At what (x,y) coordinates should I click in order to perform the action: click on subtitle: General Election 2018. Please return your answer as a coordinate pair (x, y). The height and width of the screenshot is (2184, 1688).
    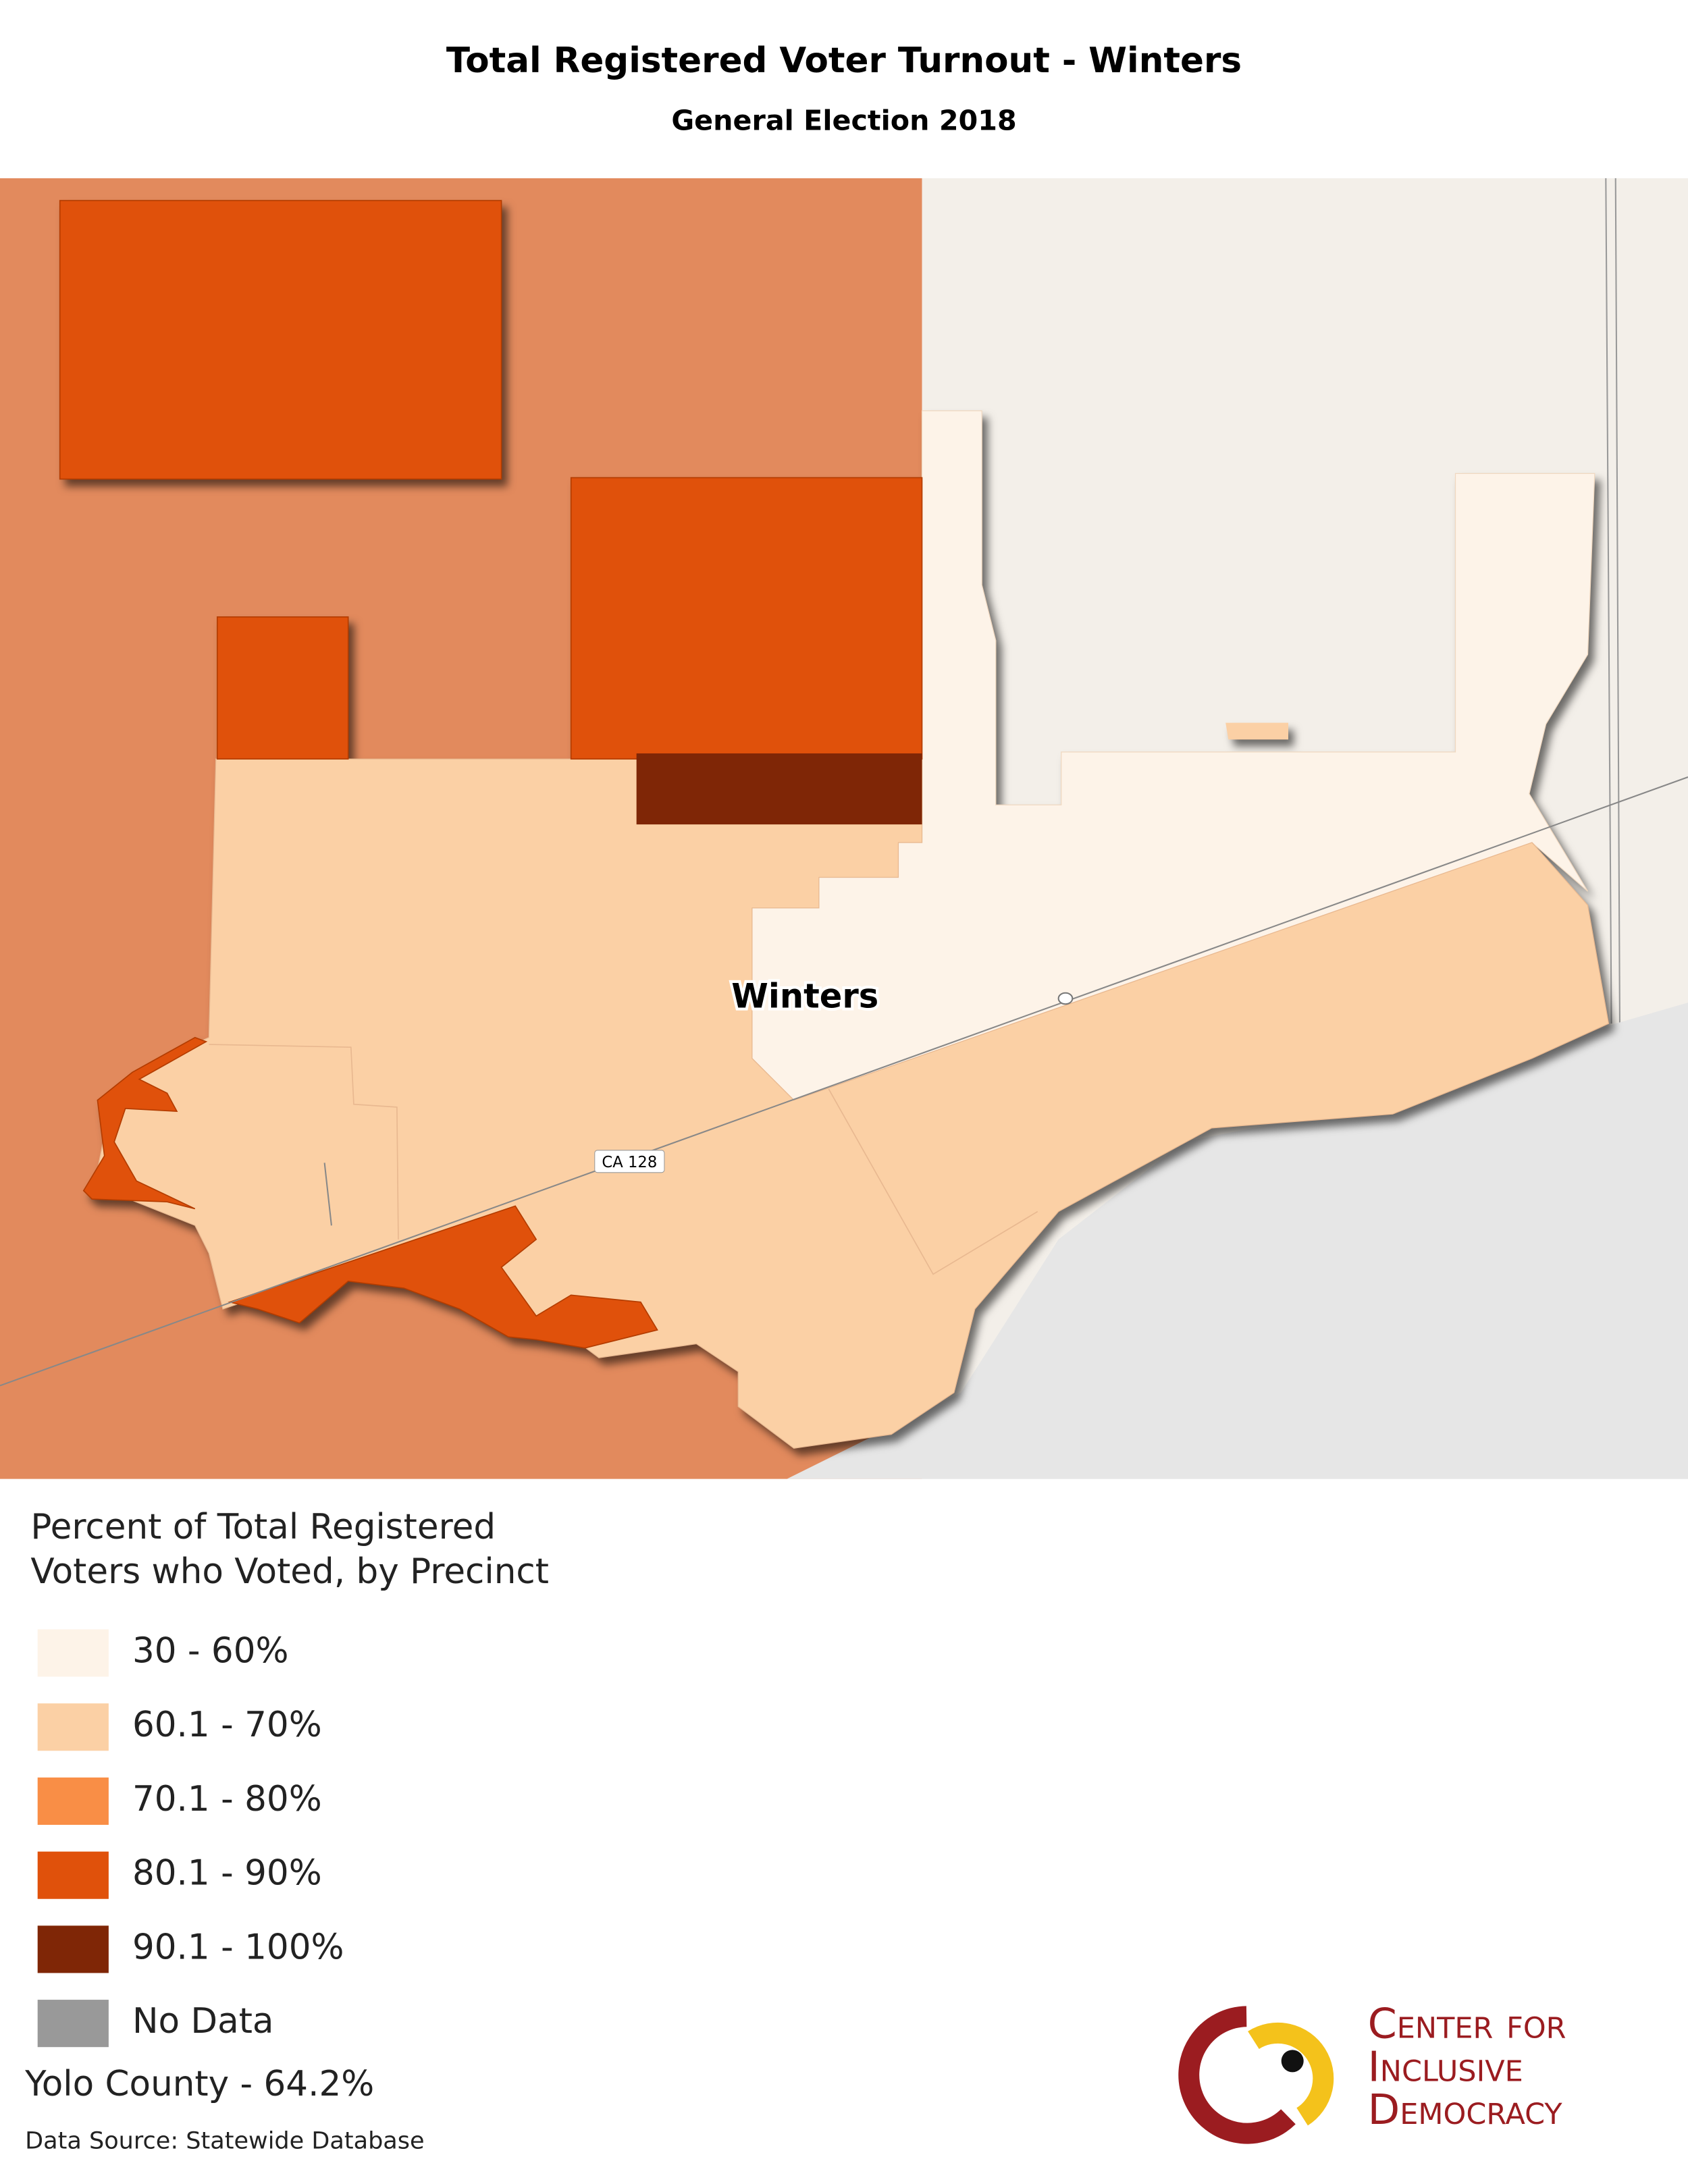
    Looking at the image, I should click on (843, 121).